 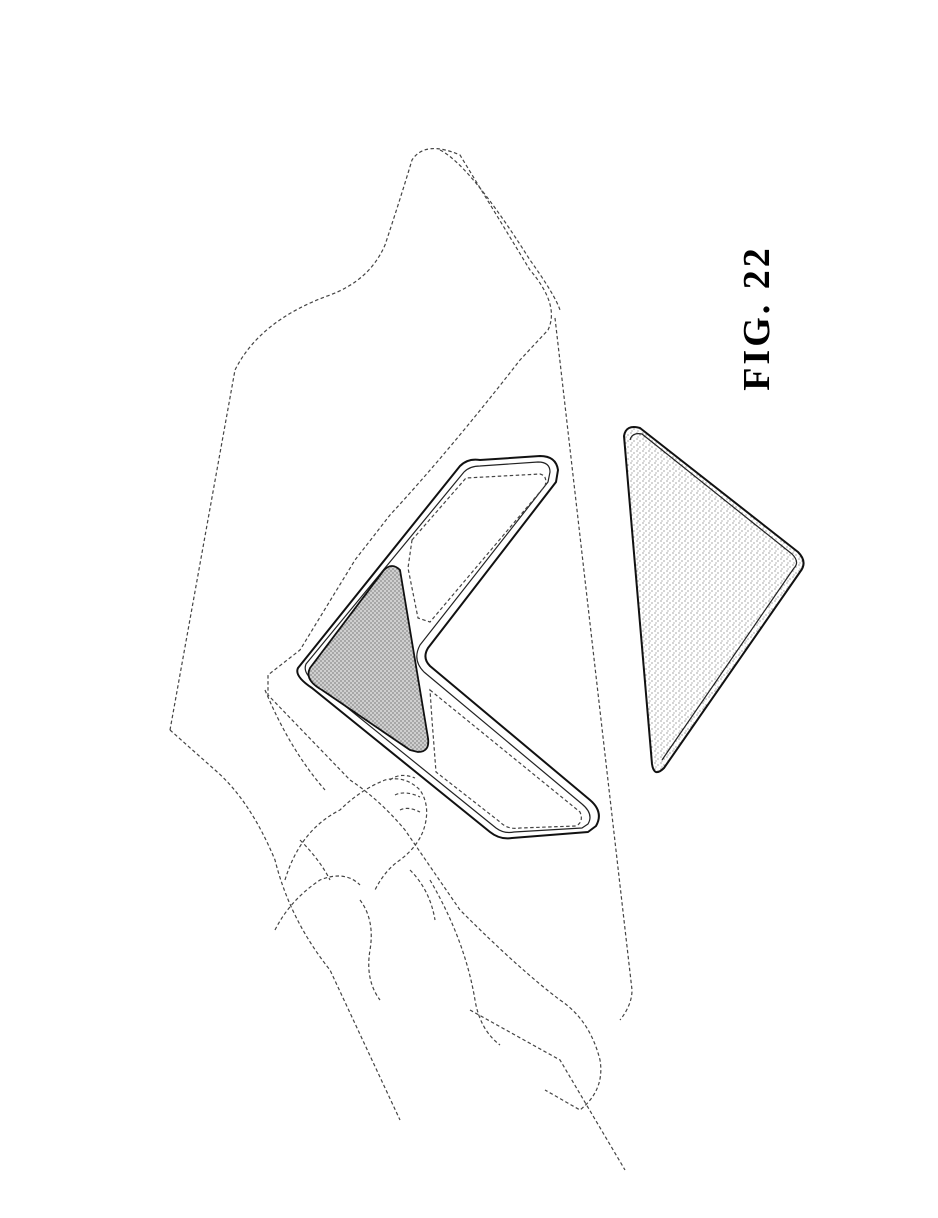 I want to click on triangle-mat, so click(x=714, y=599).